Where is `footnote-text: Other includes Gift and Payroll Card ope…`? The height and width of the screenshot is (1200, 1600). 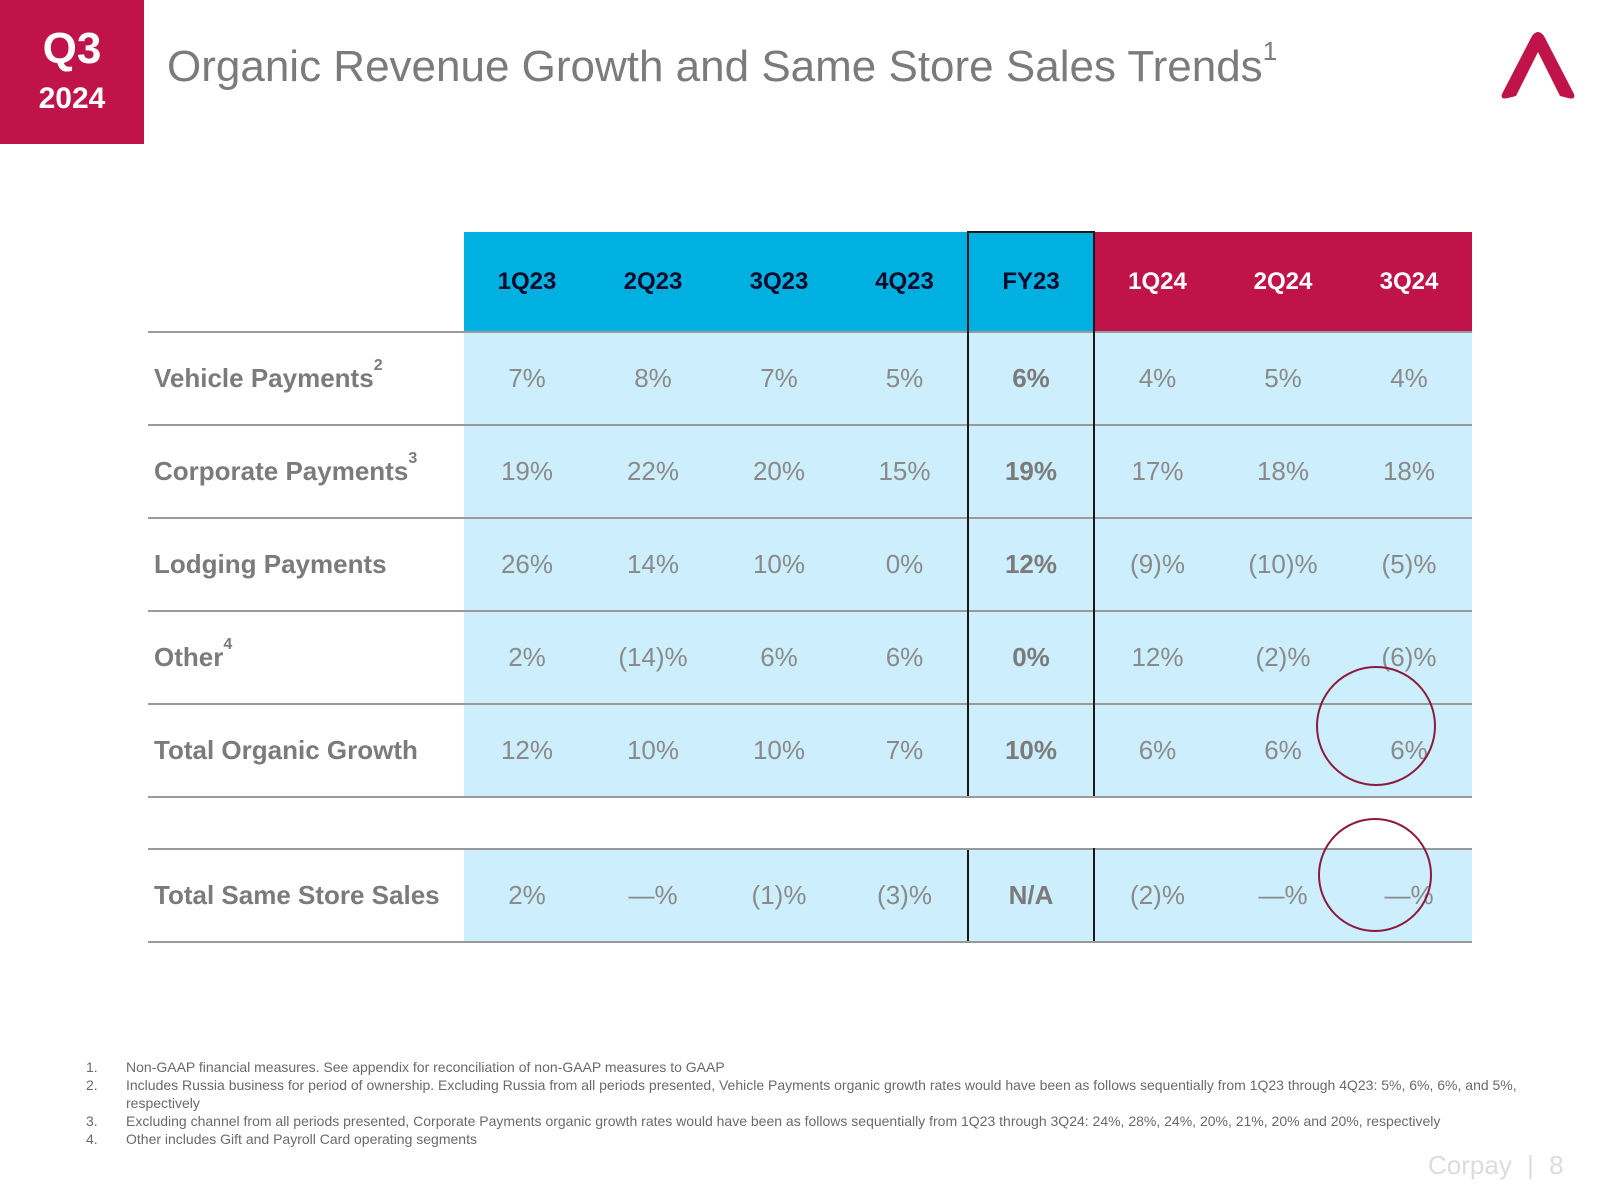 footnote-text: Other includes Gift and Payroll Card ope… is located at coordinates (301, 1139).